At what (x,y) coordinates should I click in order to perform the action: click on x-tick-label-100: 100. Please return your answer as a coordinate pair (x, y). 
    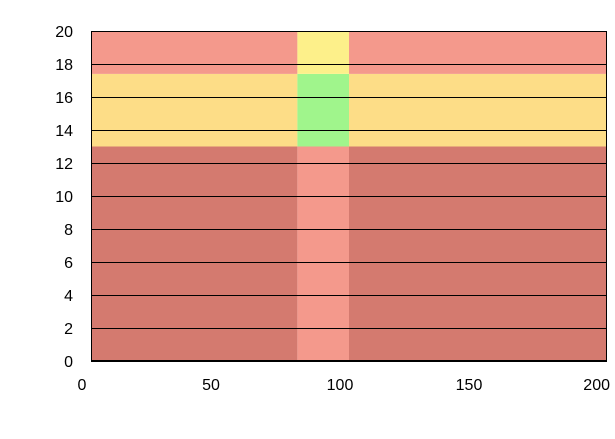
    Looking at the image, I should click on (340, 385).